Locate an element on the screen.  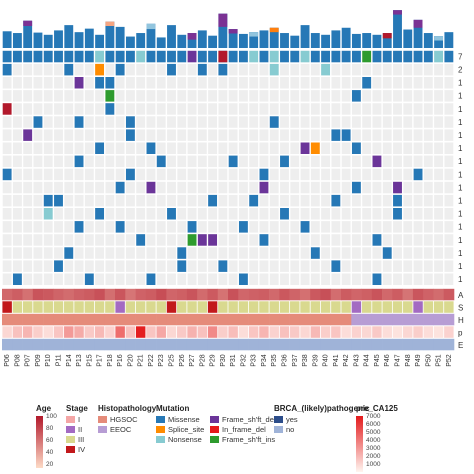
age-track-cell is located at coordinates (110, 294).